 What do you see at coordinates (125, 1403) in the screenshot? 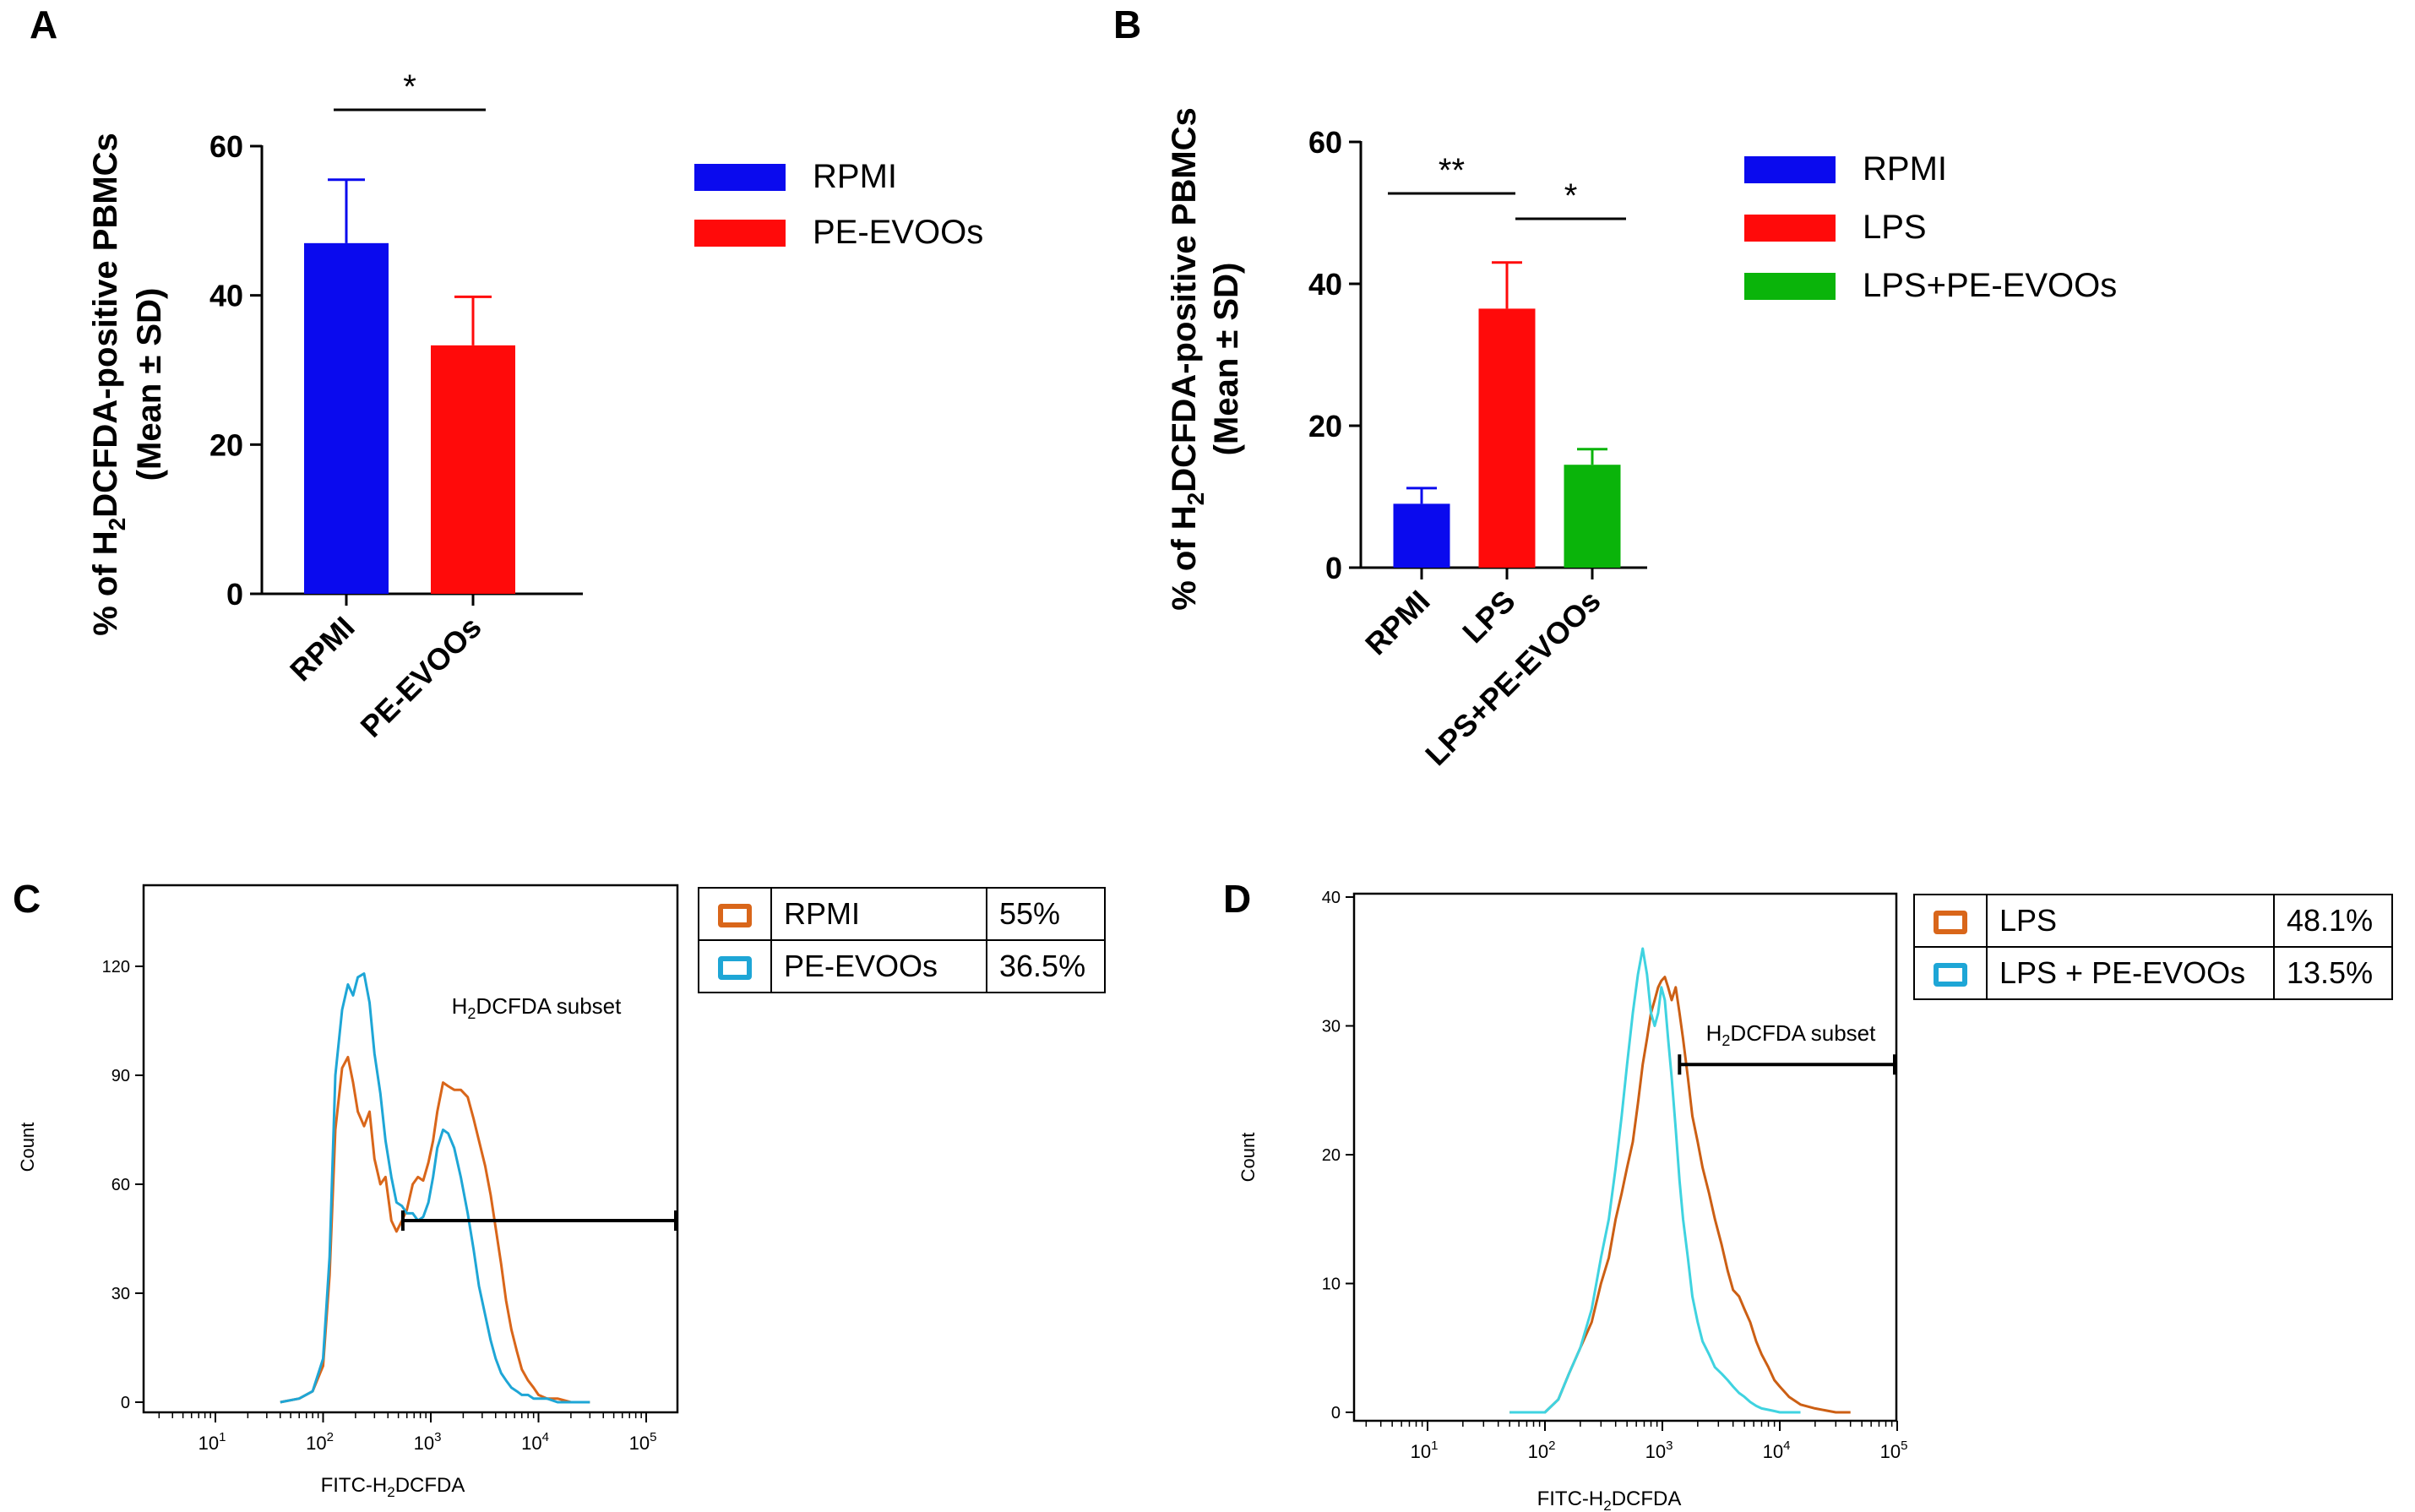
I see `panel-c-y-tick-label: 0` at bounding box center [125, 1403].